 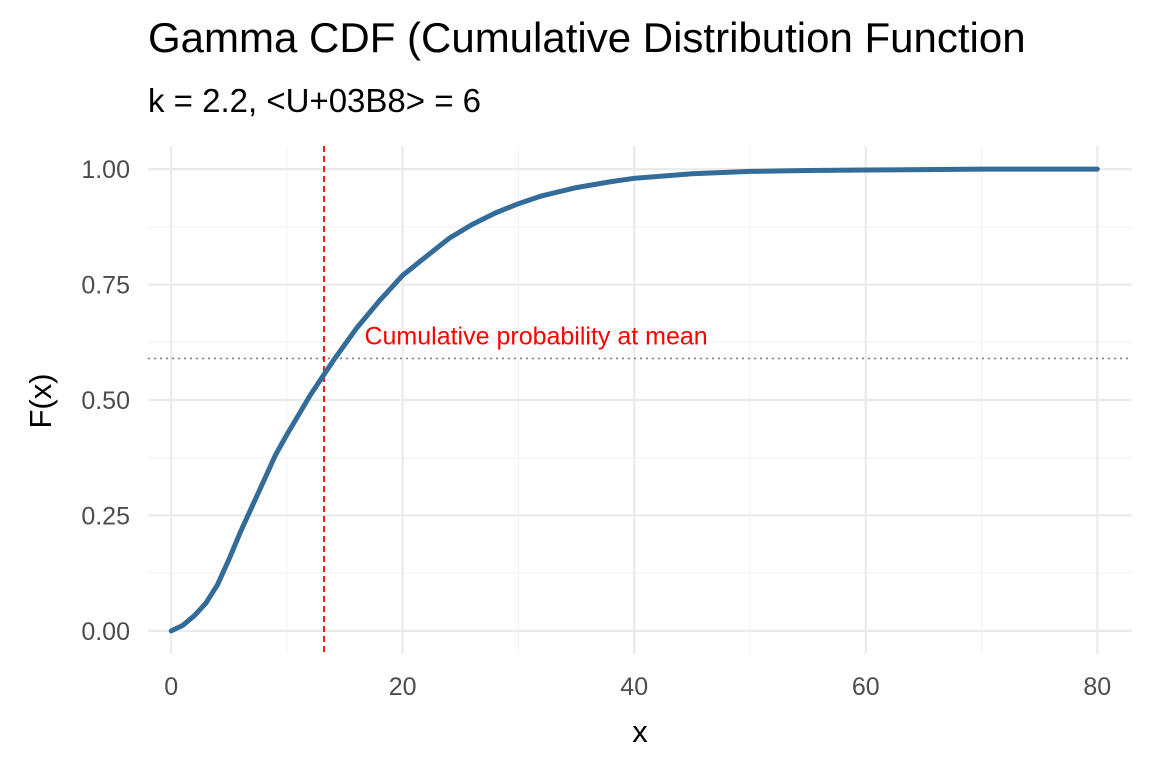 I want to click on x-tick-label: 0, so click(x=171, y=687).